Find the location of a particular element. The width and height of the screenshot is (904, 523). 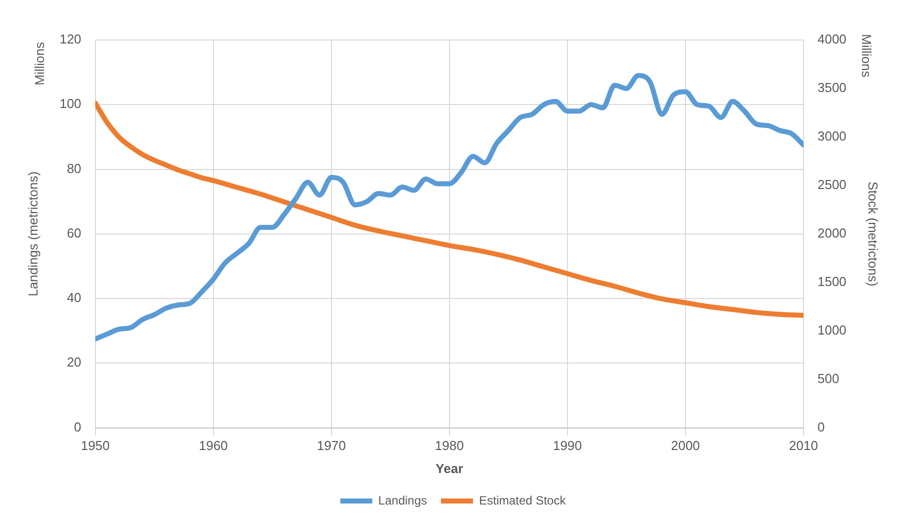

x-tick-label: 2000 is located at coordinates (685, 446).